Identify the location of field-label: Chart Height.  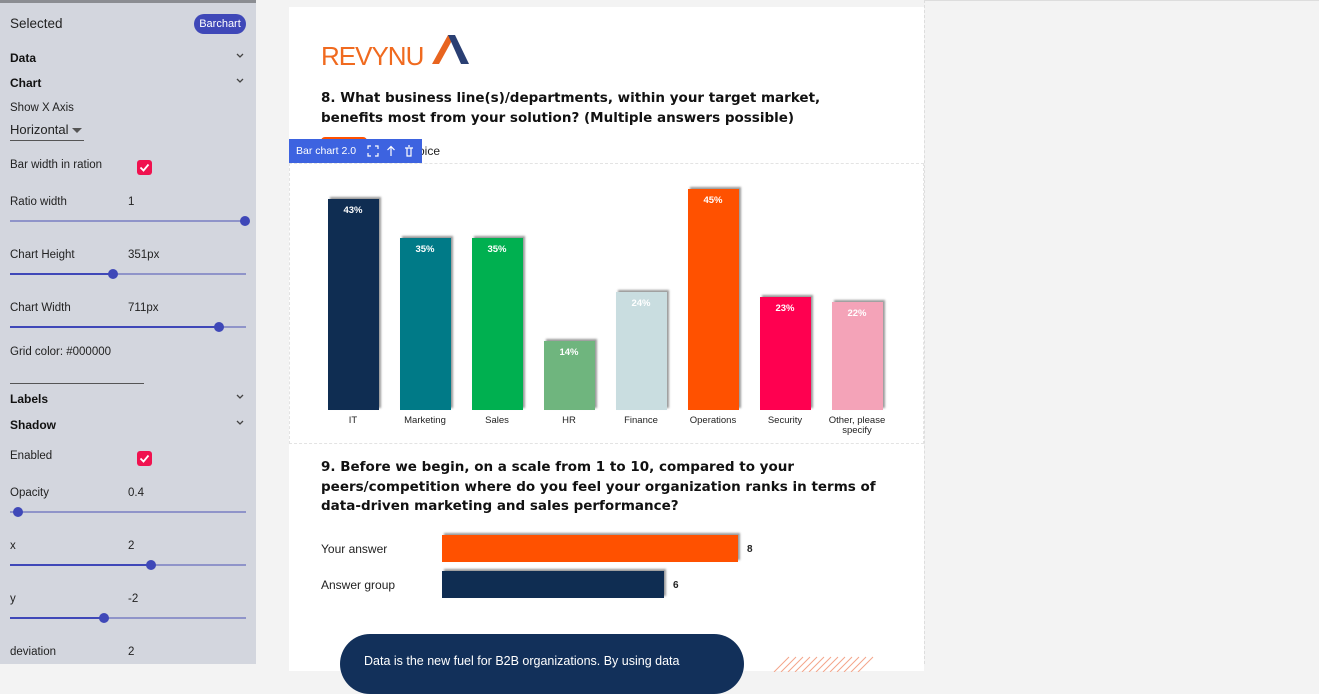
(42, 255).